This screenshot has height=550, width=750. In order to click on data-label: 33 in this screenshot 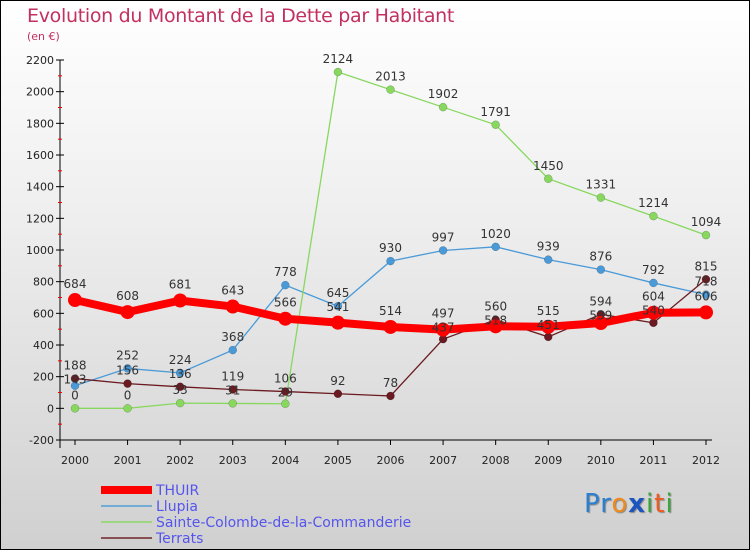, I will do `click(180, 390)`.